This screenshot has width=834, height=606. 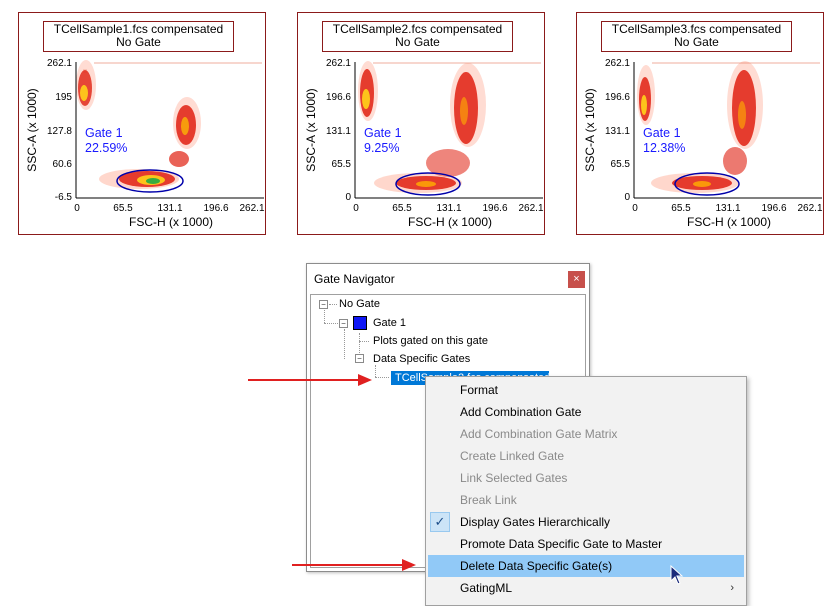 I want to click on gate-percent: 12.38%, so click(x=664, y=148).